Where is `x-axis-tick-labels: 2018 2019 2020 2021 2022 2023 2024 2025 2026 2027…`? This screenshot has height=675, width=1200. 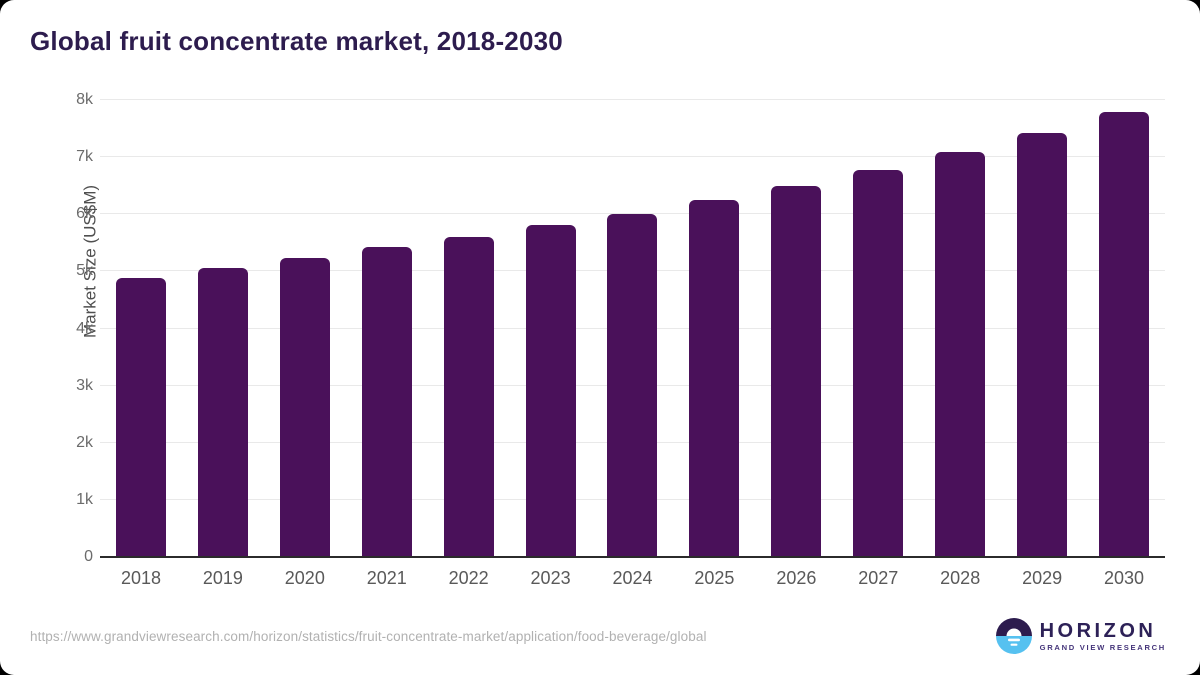 x-axis-tick-labels: 2018 2019 2020 2021 2022 2023 2024 2025 2026 2027… is located at coordinates (632, 578).